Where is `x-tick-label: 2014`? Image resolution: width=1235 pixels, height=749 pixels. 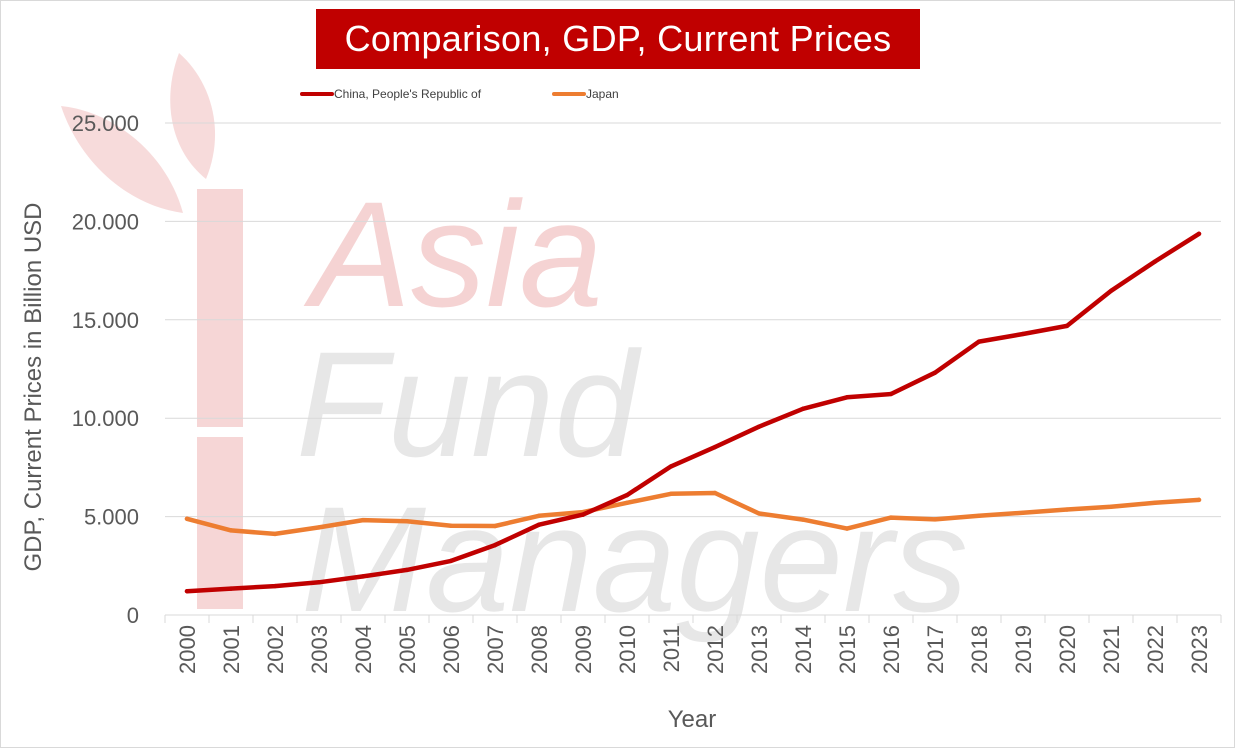 x-tick-label: 2014 is located at coordinates (803, 649).